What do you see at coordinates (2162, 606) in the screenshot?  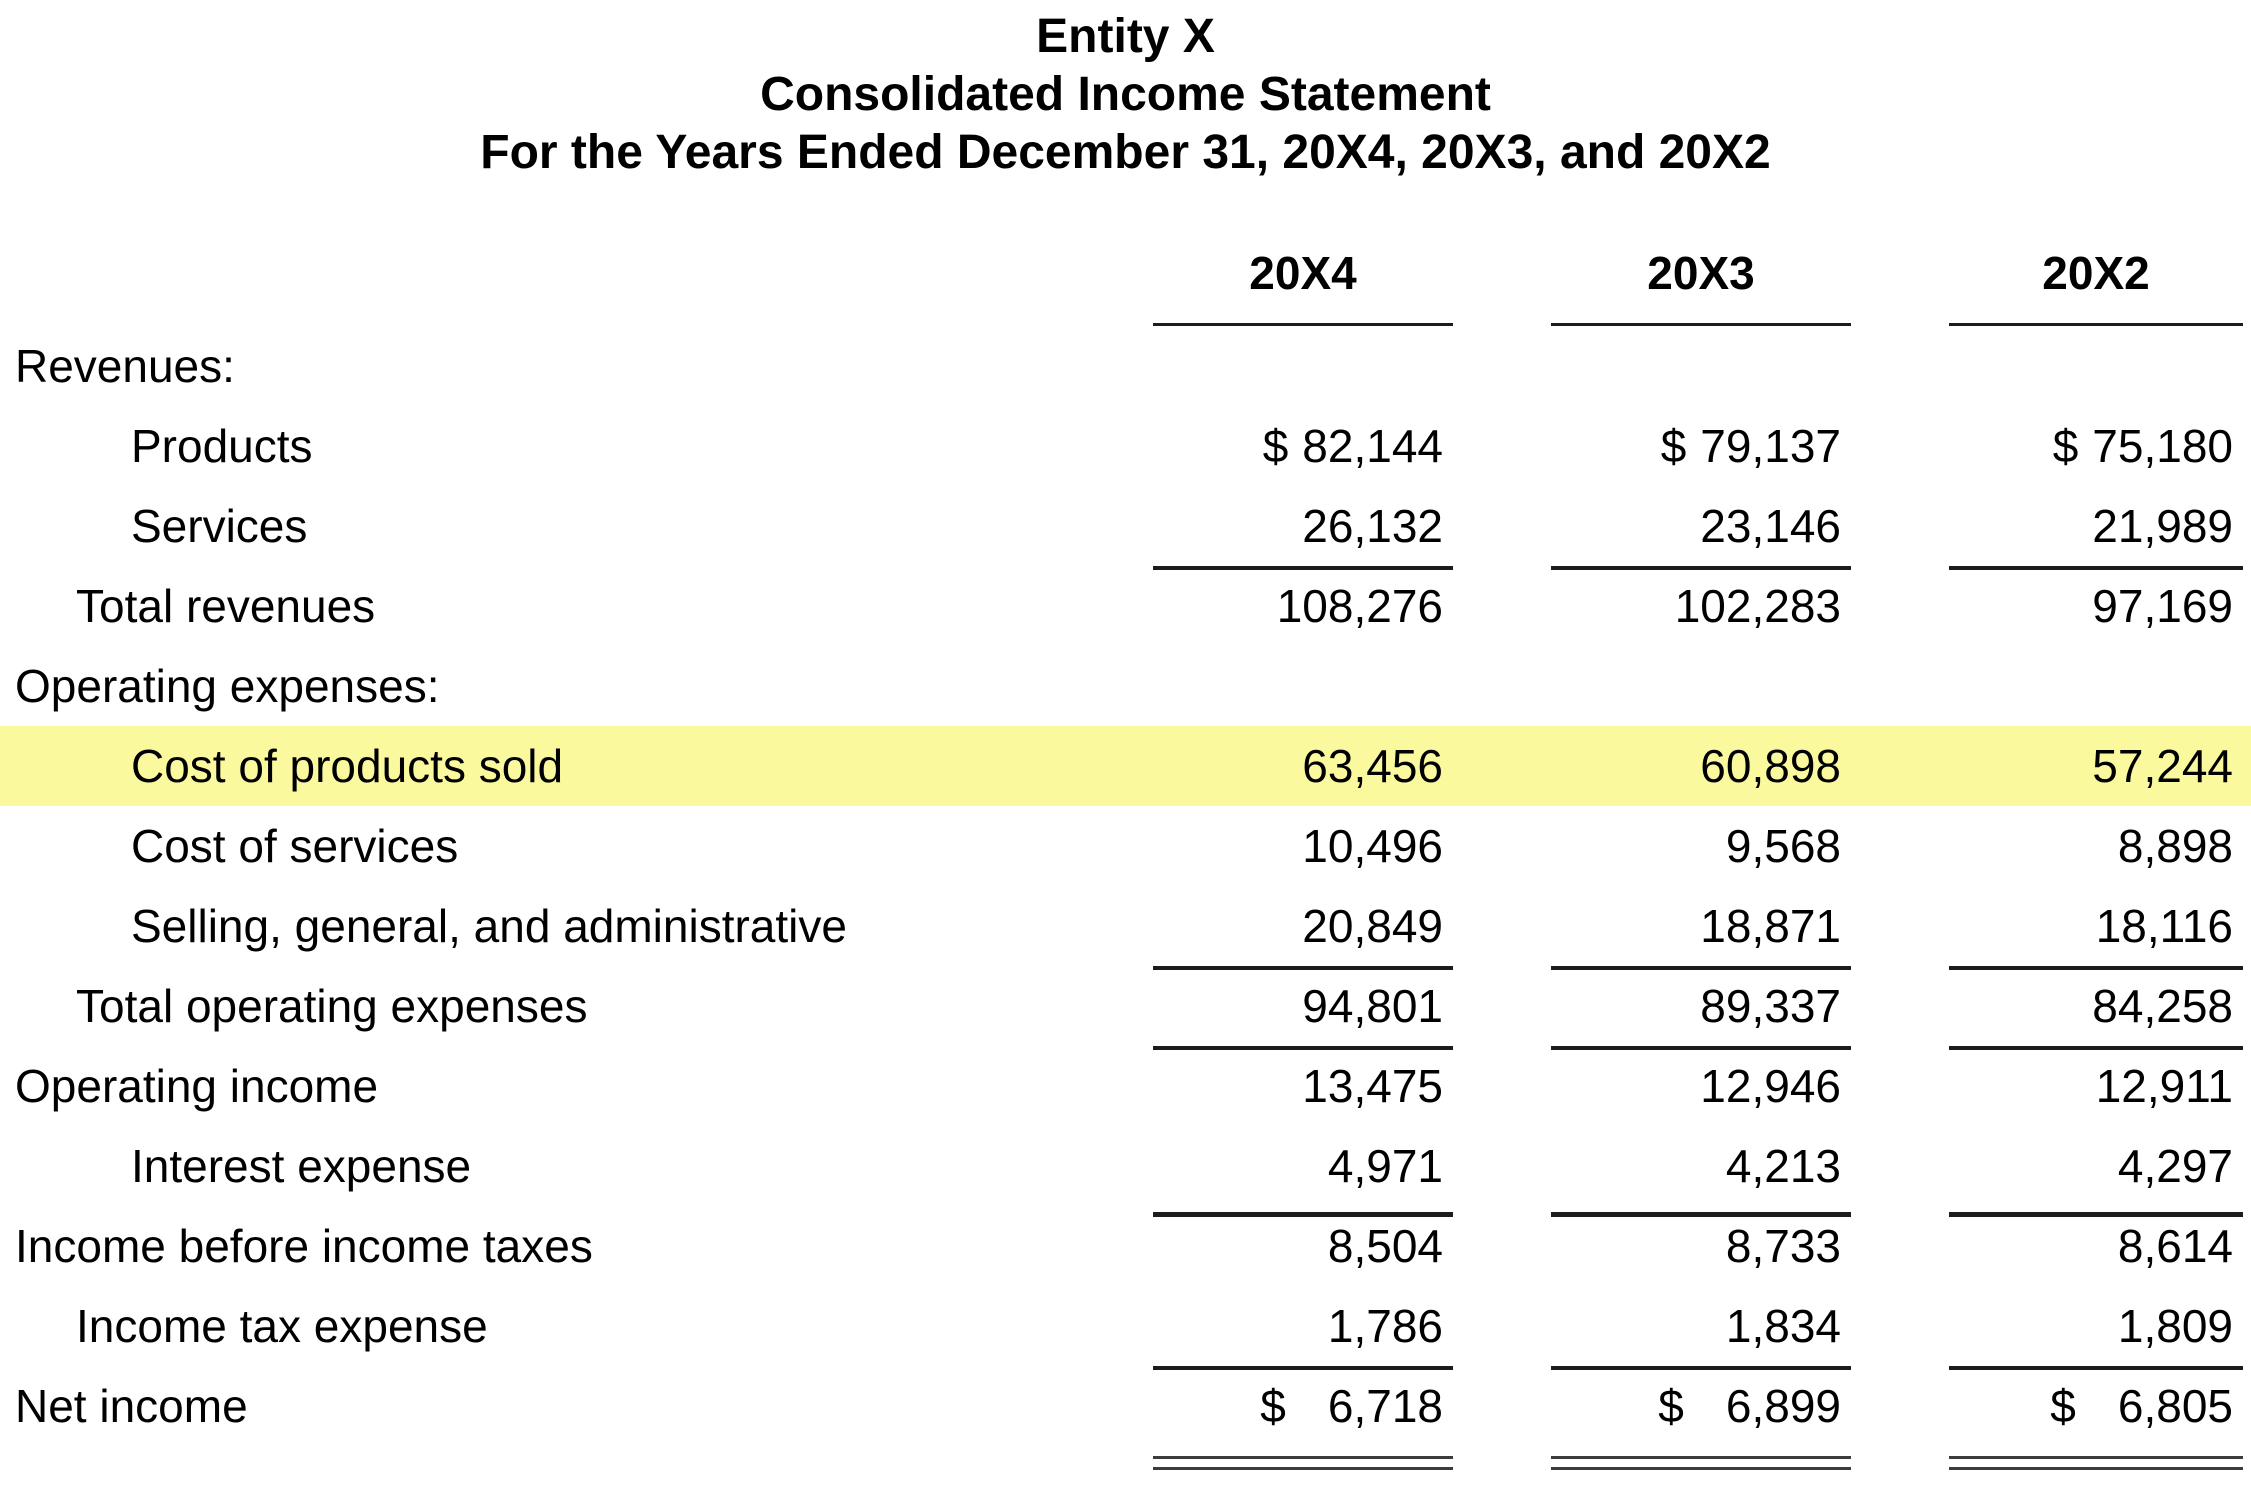 I see `value-20x2: 97,169` at bounding box center [2162, 606].